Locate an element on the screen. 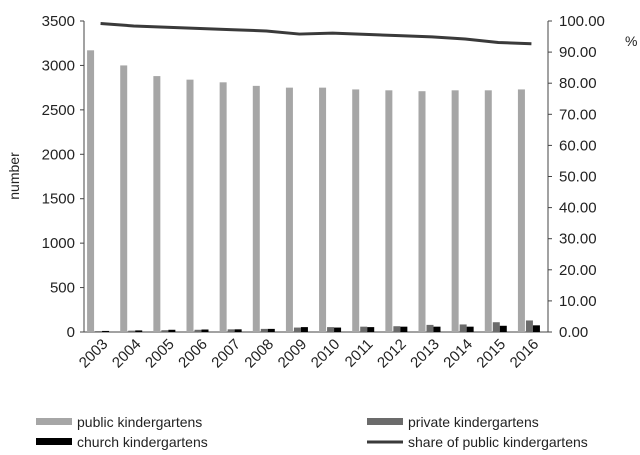 This screenshot has height=455, width=640. x-tick-label: 2014 is located at coordinates (458, 354).